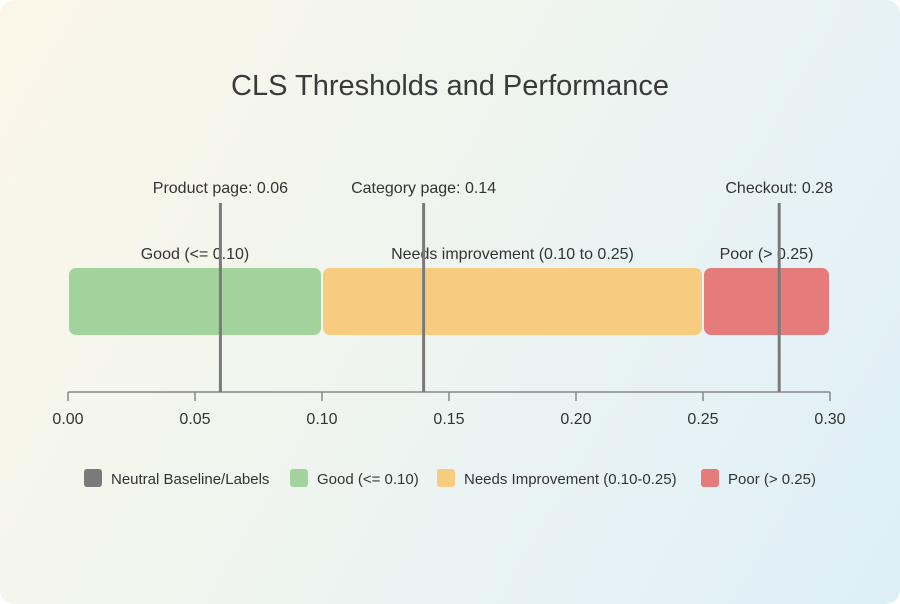 This screenshot has width=900, height=604. Describe the element at coordinates (194, 419) in the screenshot. I see `x-tick-label: 0.05` at that location.